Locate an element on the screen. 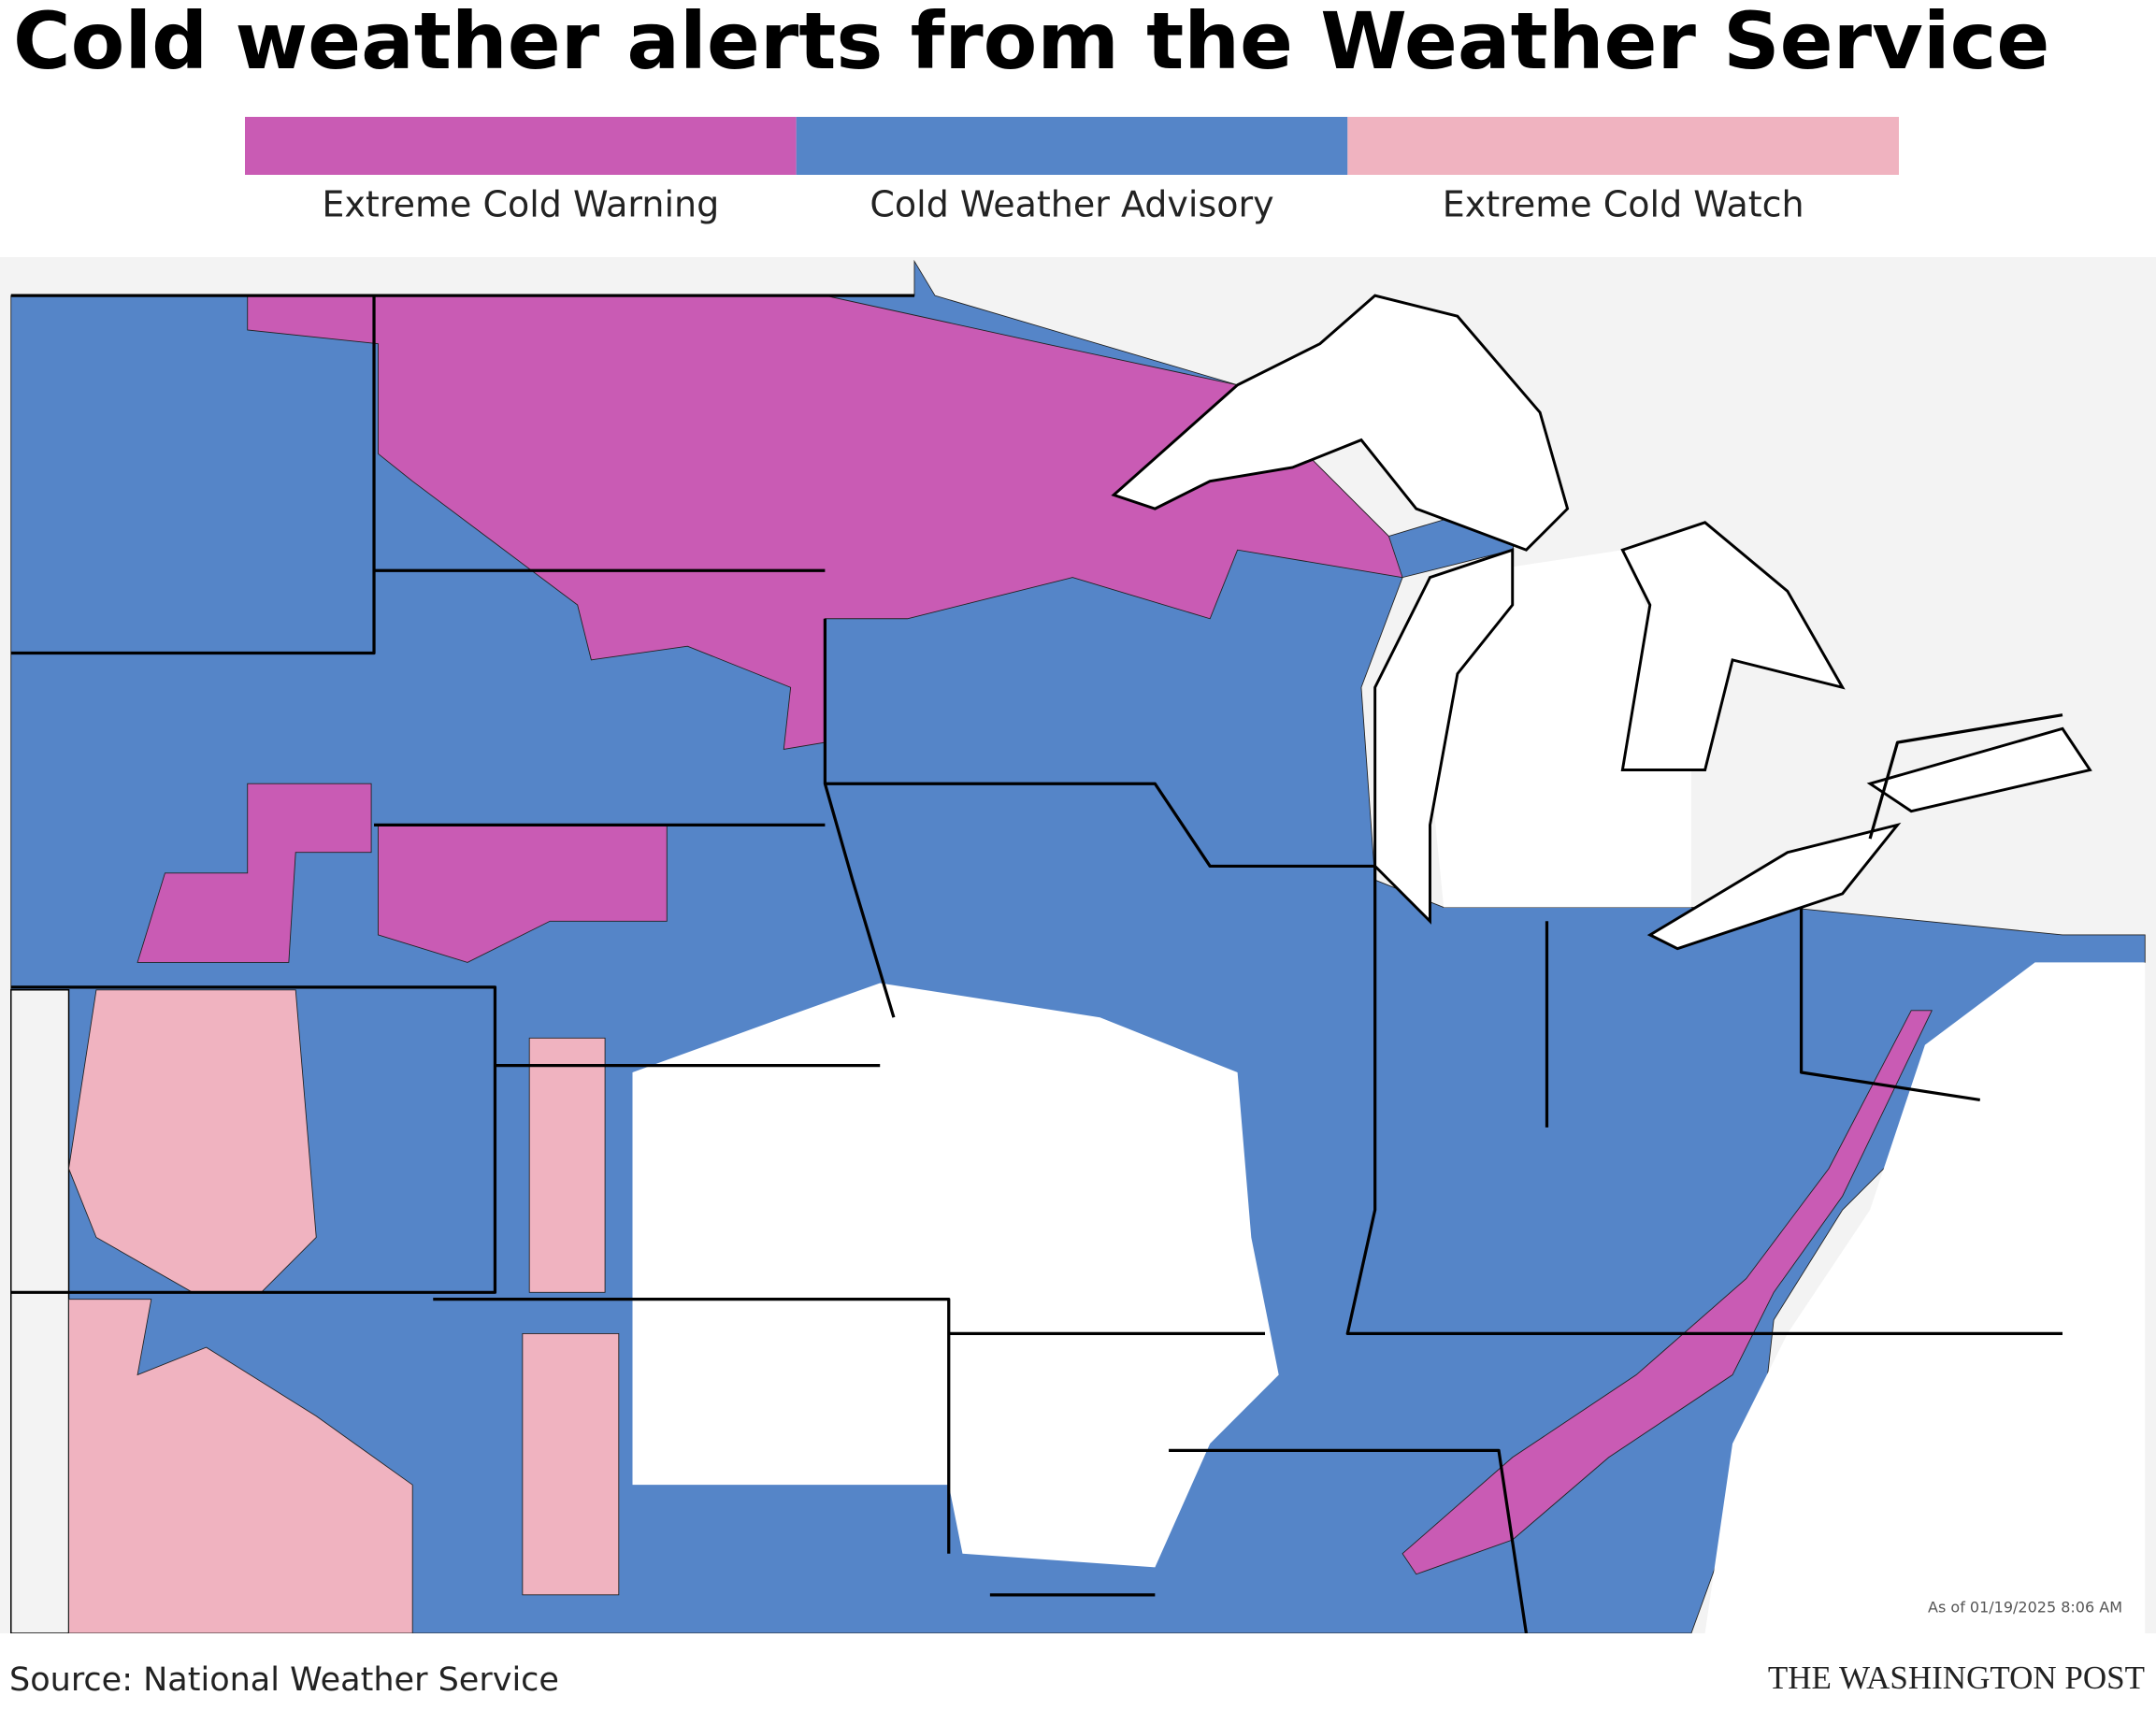 The height and width of the screenshot is (1710, 2156). lake-erie is located at coordinates (1774, 887).